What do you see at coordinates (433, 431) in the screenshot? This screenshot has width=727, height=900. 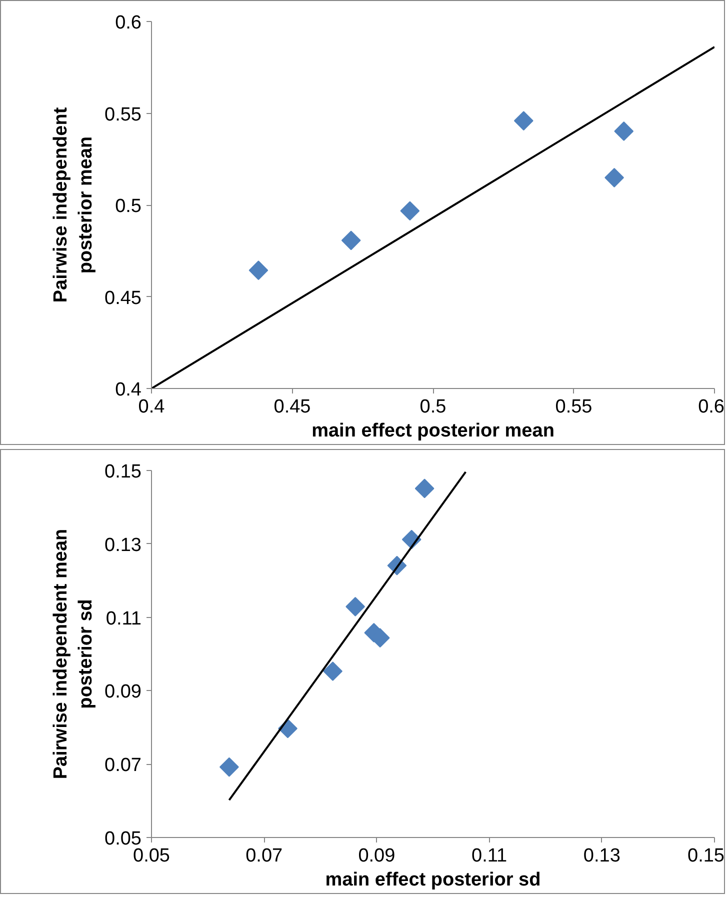 I see `x-axis-title: main effect posterior mean` at bounding box center [433, 431].